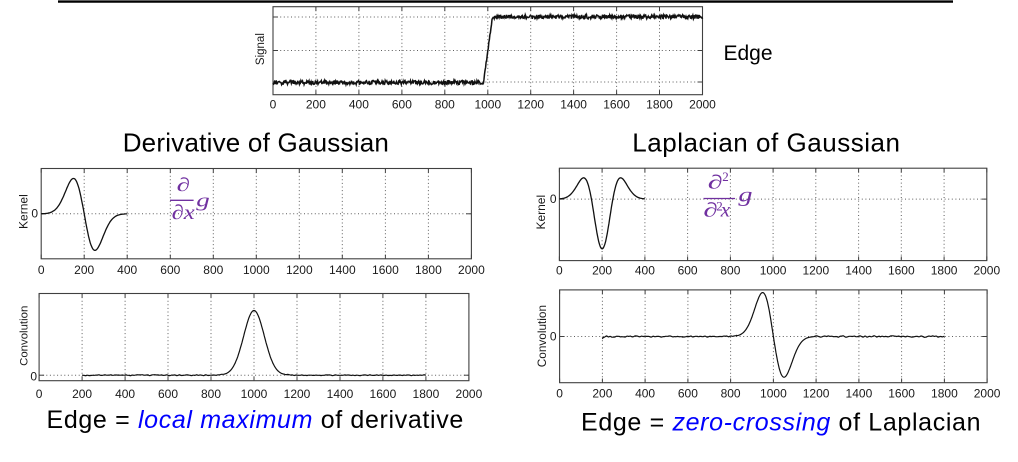 This screenshot has height=462, width=1018. I want to click on svg-text: ∂x, so click(183, 212).